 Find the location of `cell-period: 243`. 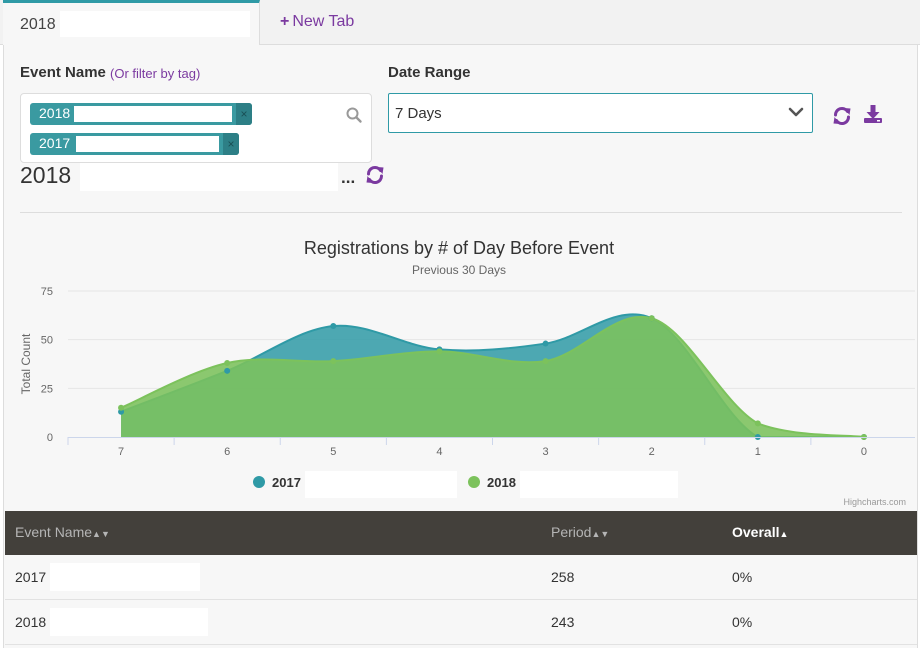

cell-period: 243 is located at coordinates (563, 622).